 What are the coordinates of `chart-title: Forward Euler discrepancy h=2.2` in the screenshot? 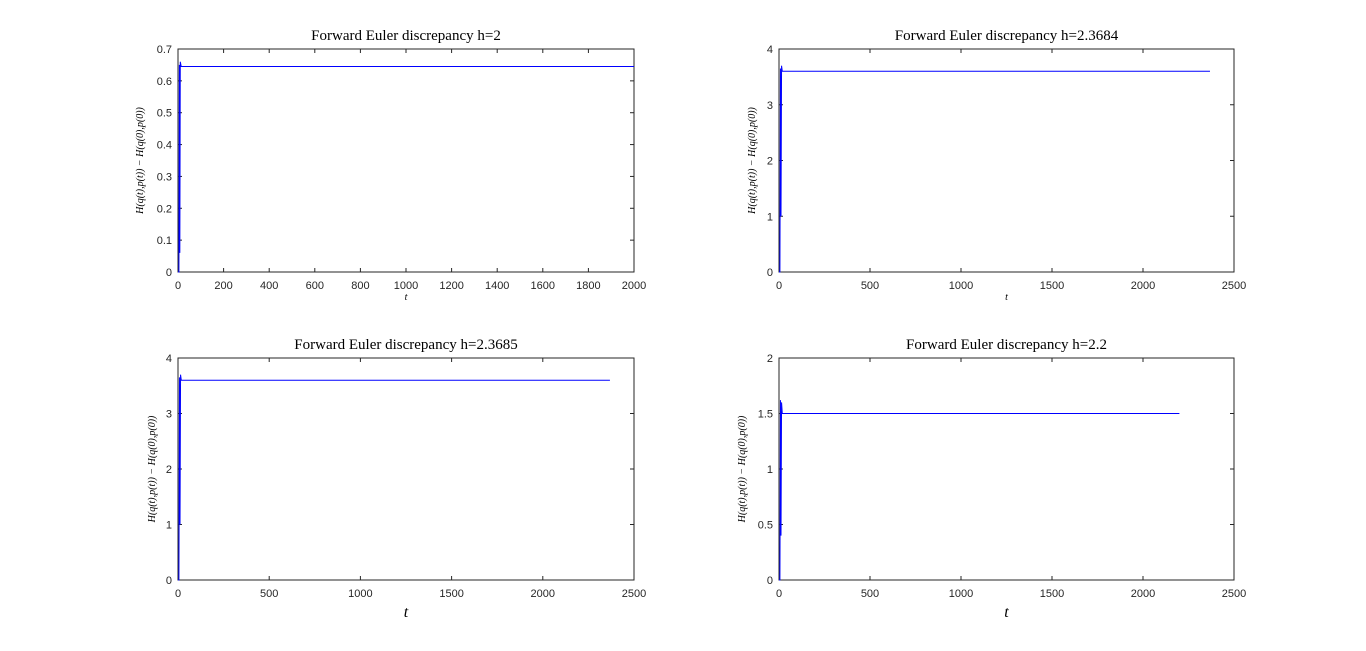 It's located at (1006, 345).